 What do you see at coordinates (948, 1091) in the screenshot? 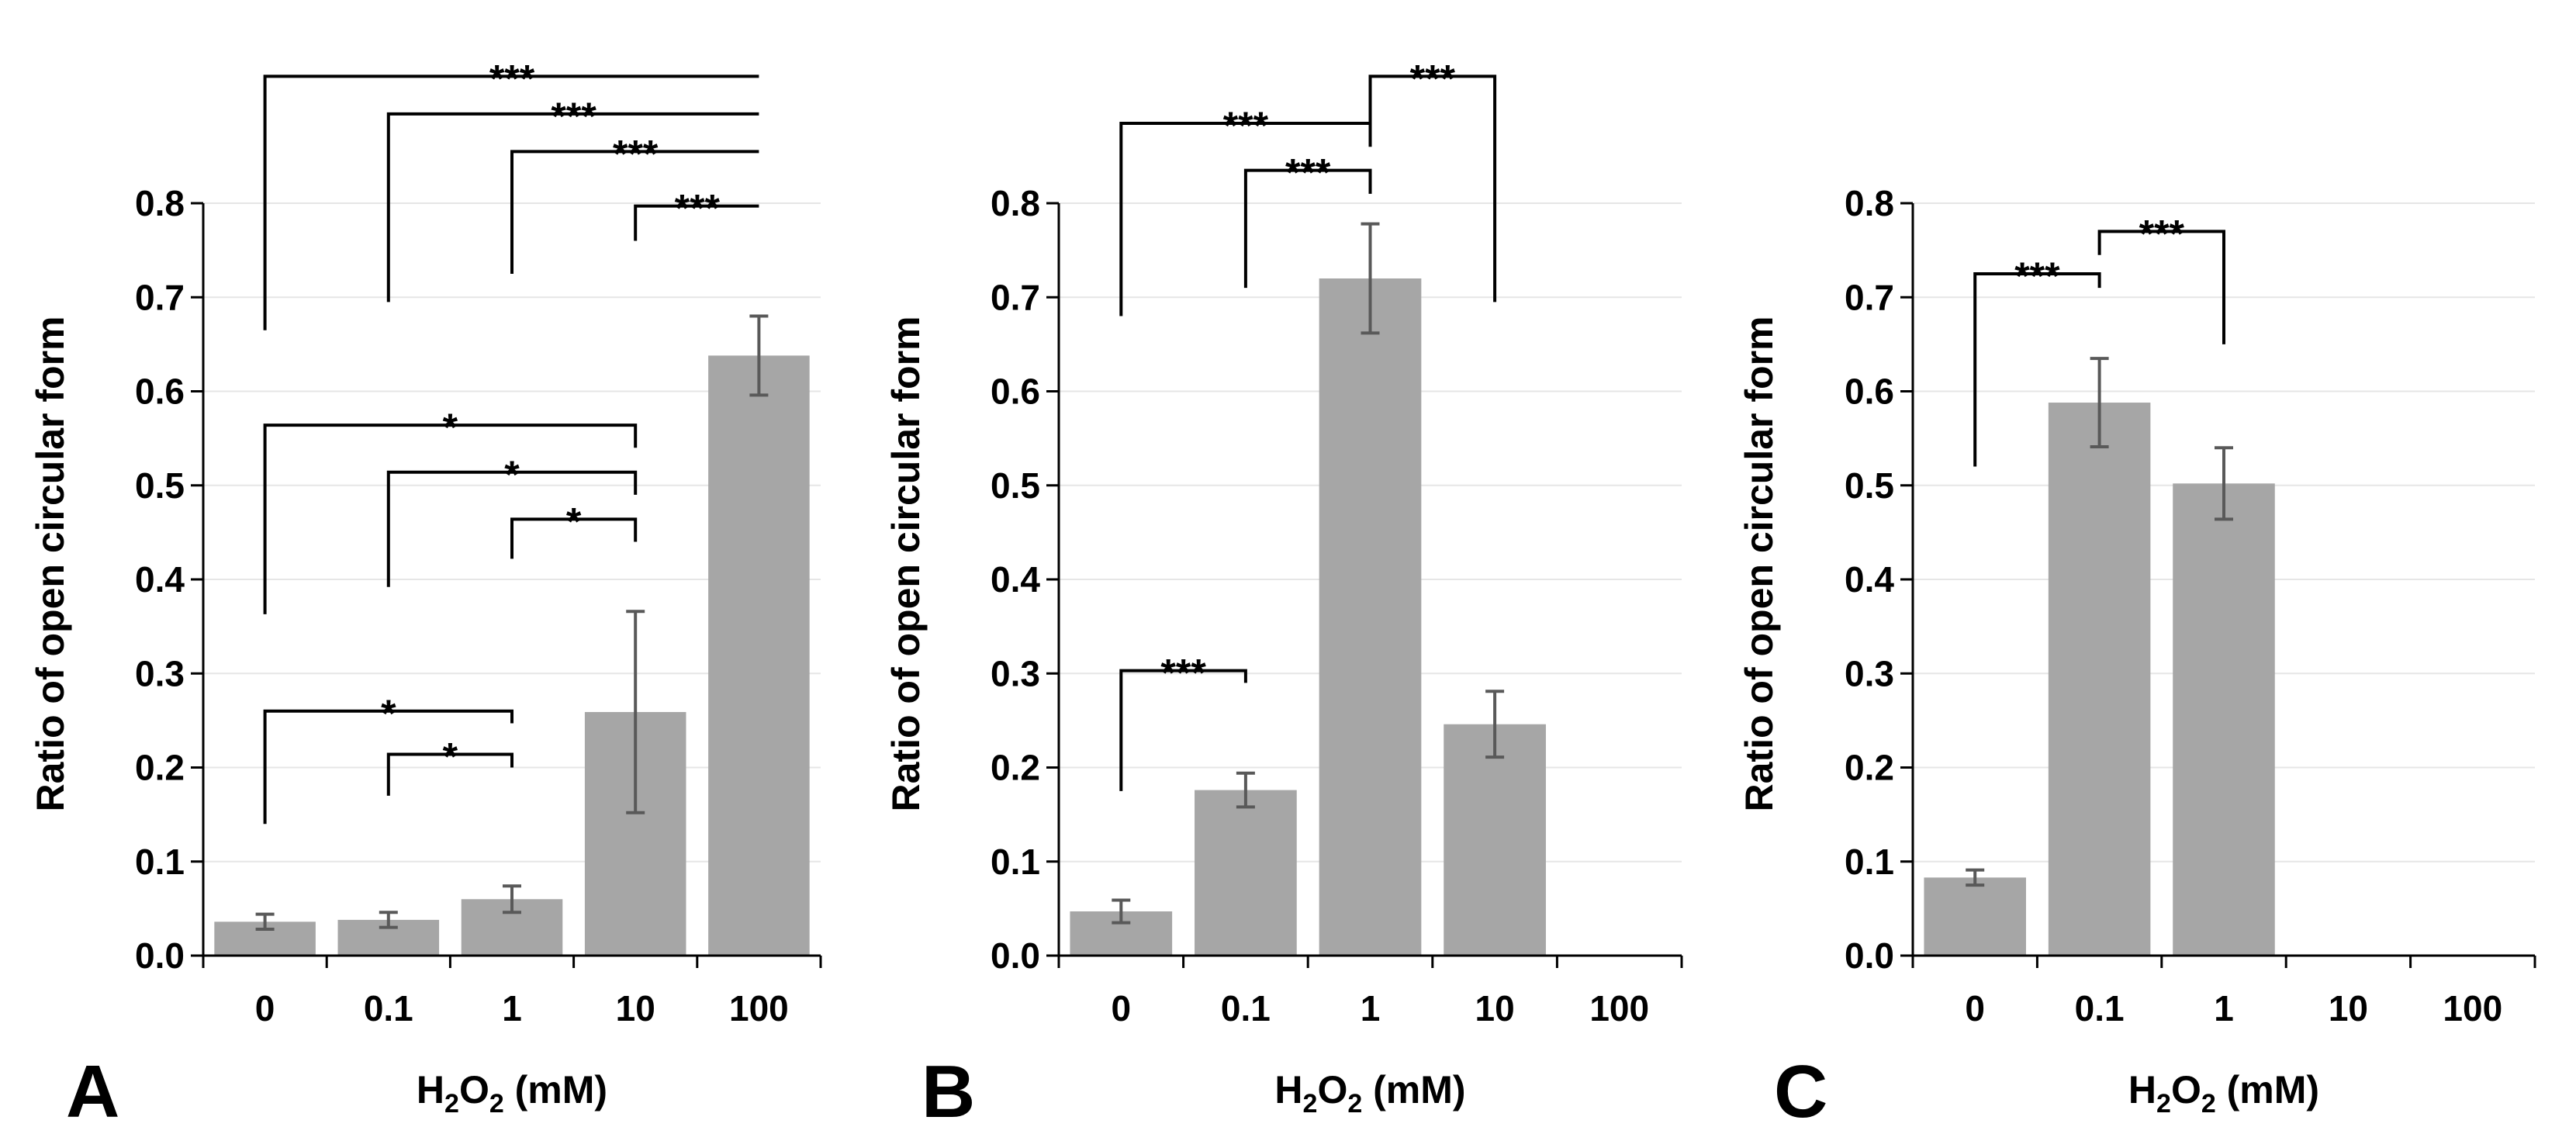
I see `panel-label: B` at bounding box center [948, 1091].